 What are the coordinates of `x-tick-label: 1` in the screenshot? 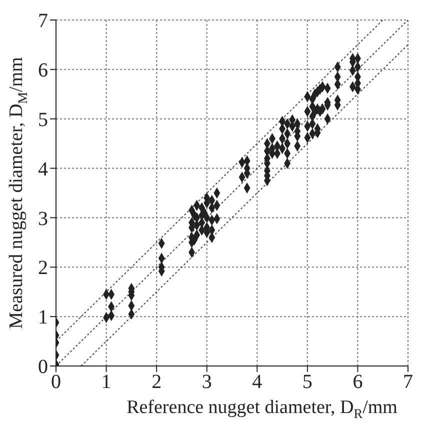 It's located at (106, 382).